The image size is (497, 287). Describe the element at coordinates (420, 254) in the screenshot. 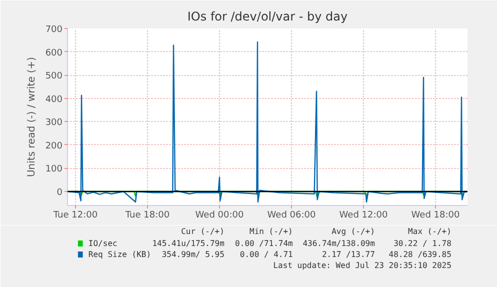

I see `text: 48.28 /639.85` at that location.